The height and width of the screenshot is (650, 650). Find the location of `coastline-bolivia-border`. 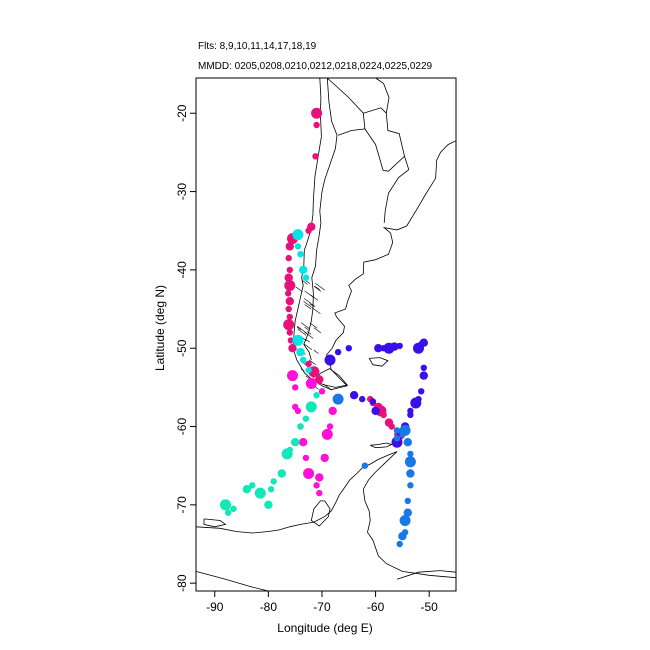

coastline-bolivia-border is located at coordinates (346, 106).